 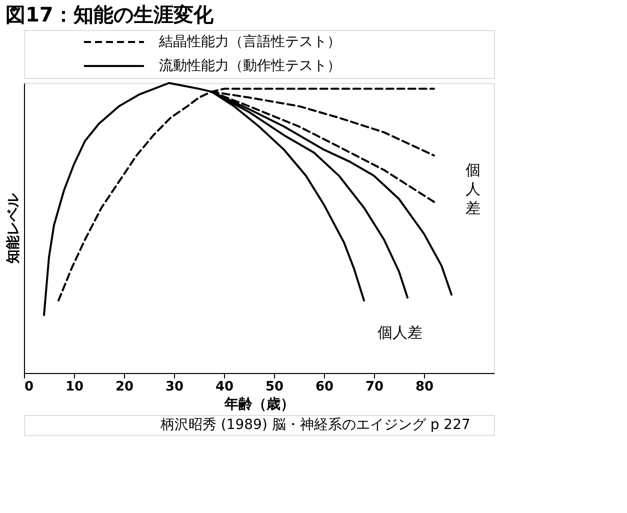 I want to click on x-tick-label: 30, so click(x=174, y=387).